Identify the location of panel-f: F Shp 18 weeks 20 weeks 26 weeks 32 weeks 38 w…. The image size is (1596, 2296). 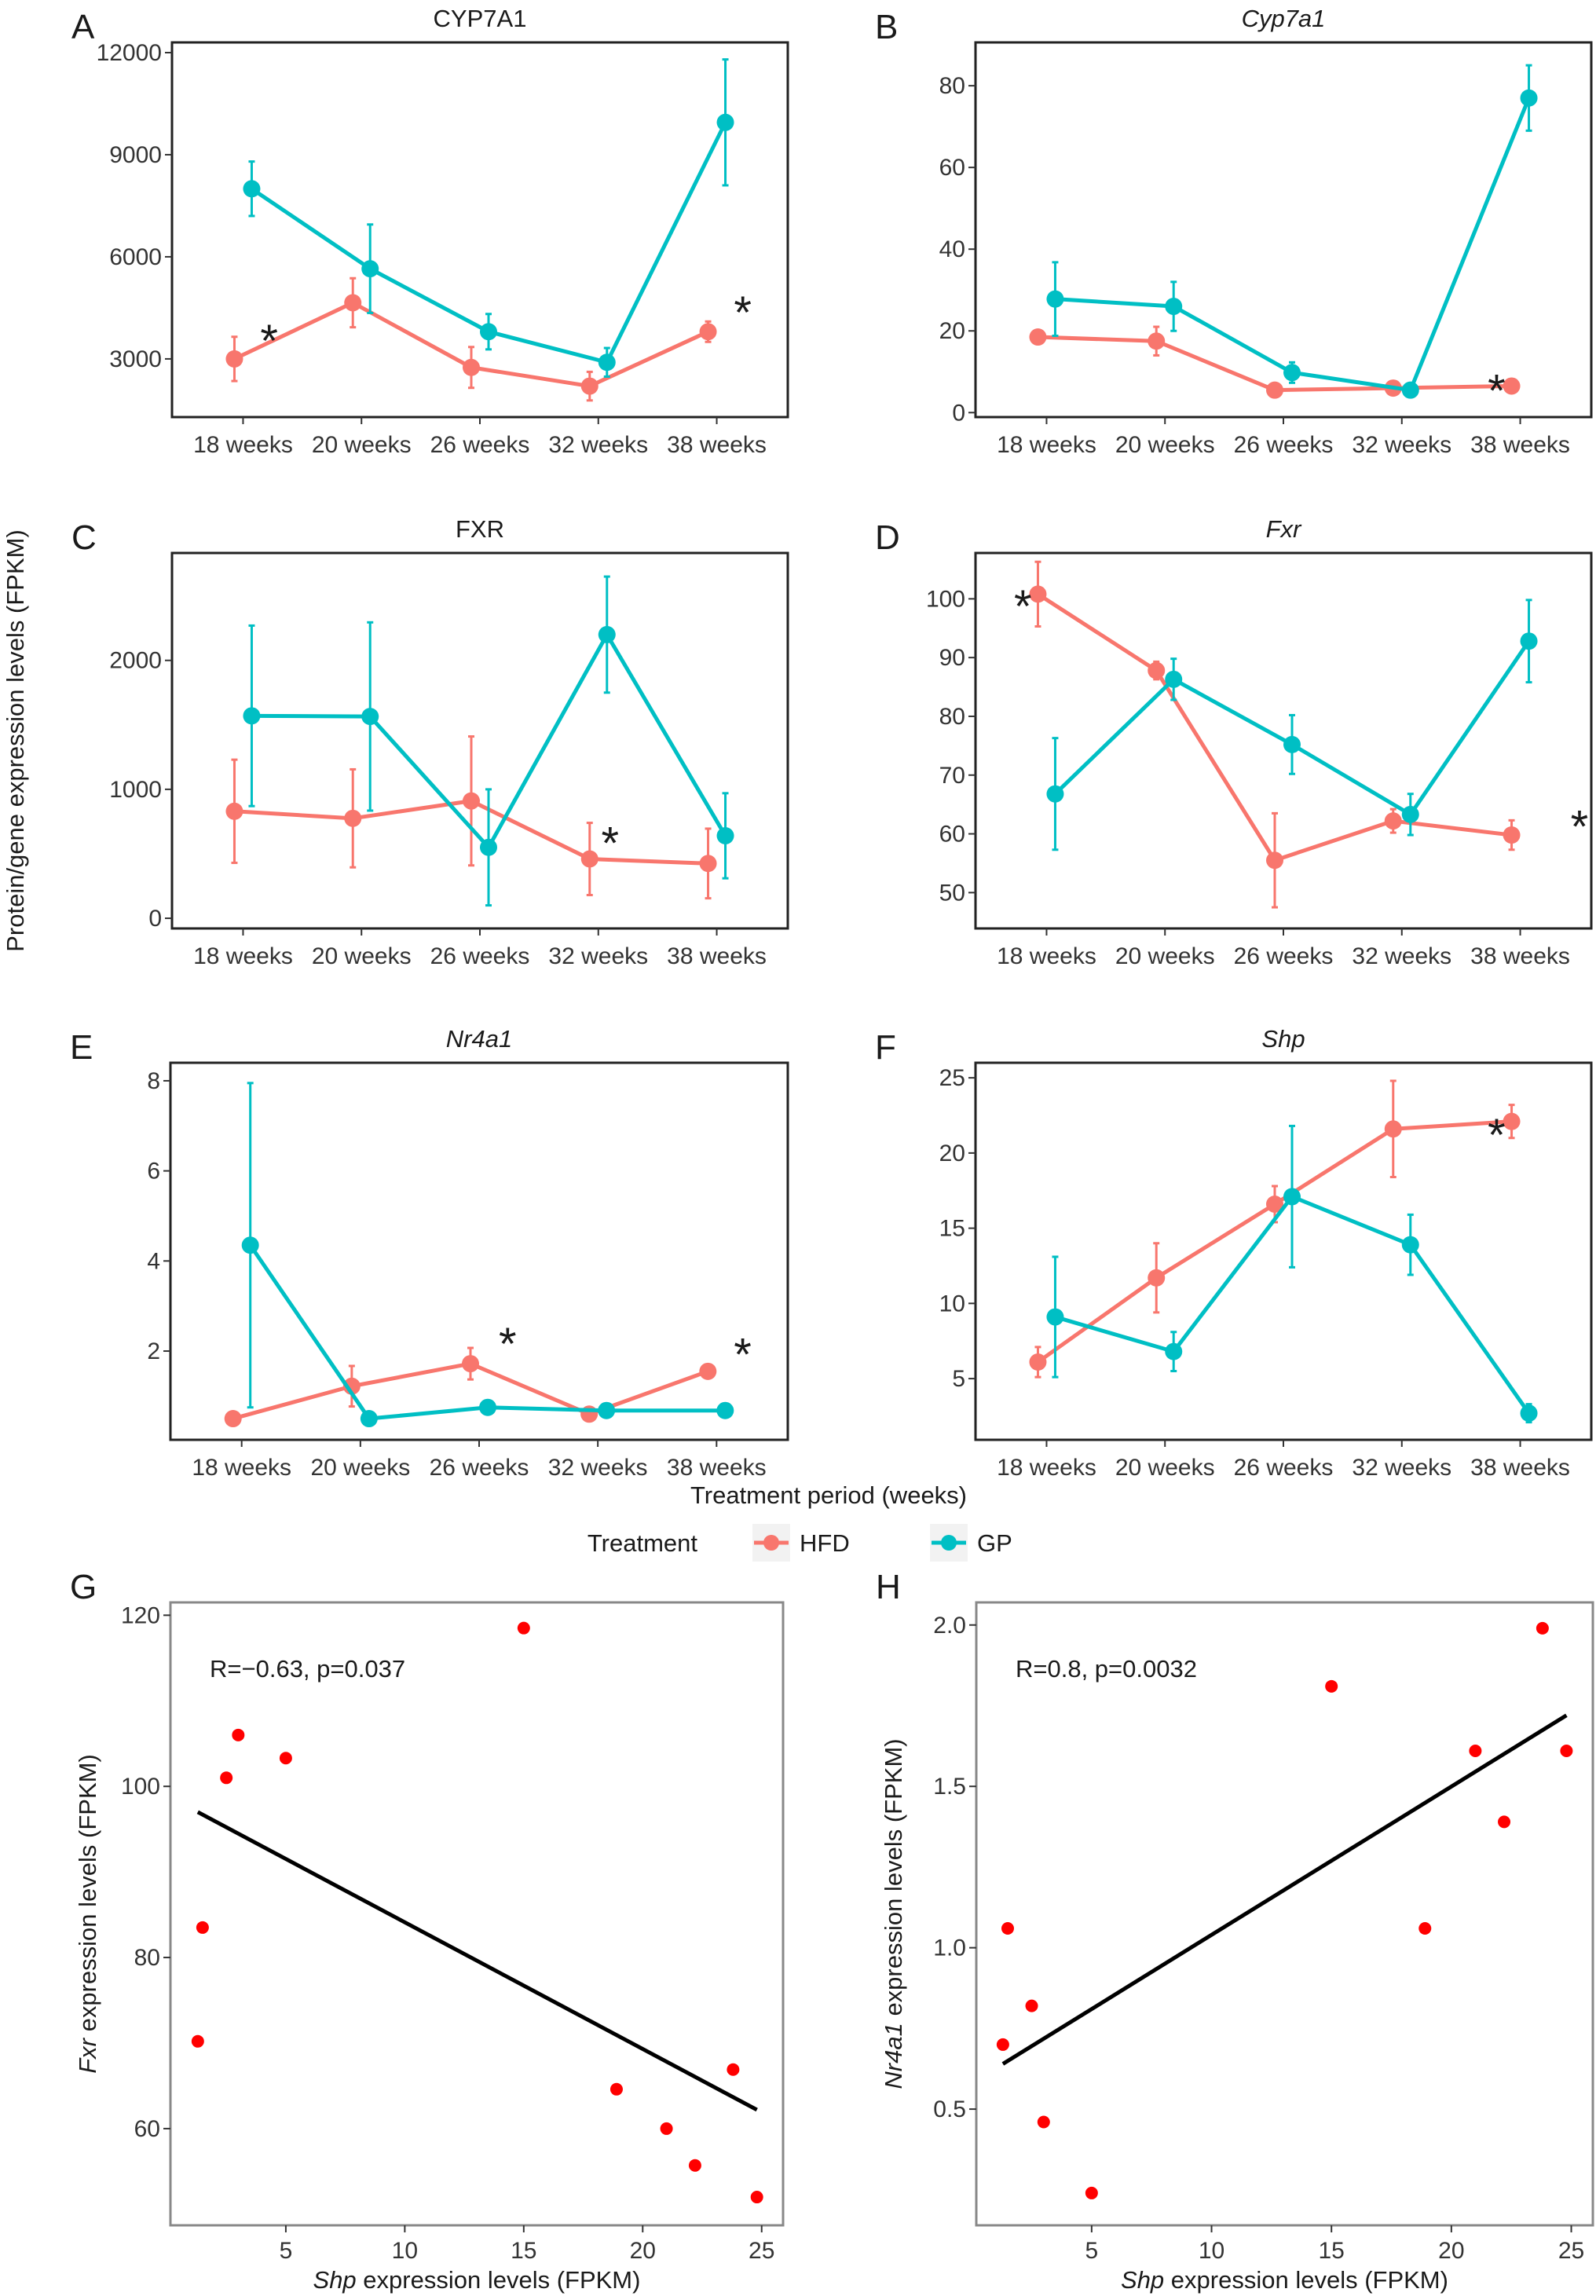
(1234, 1253).